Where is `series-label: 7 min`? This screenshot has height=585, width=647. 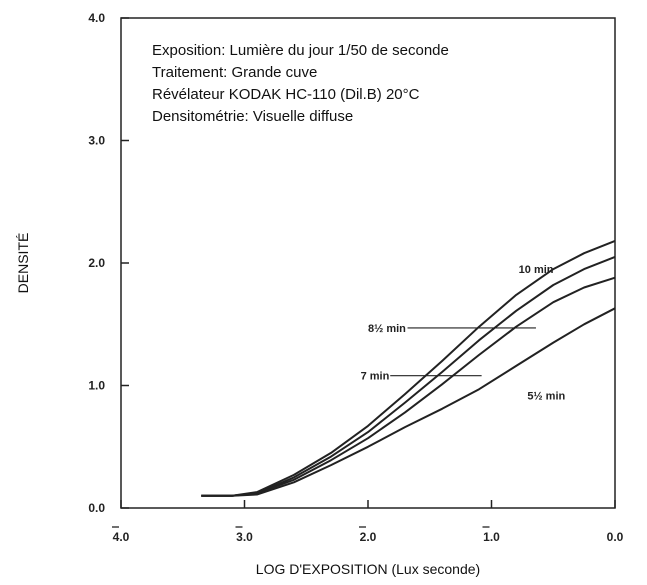 series-label: 7 min is located at coordinates (375, 377).